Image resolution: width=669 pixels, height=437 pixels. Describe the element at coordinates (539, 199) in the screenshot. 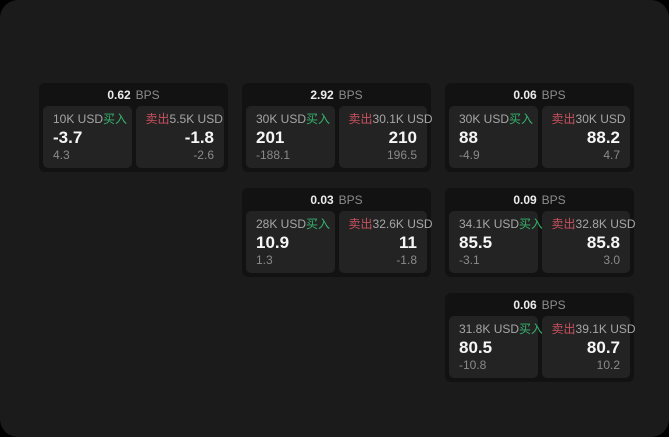

I see `bps-header: 0.09 BPS` at that location.